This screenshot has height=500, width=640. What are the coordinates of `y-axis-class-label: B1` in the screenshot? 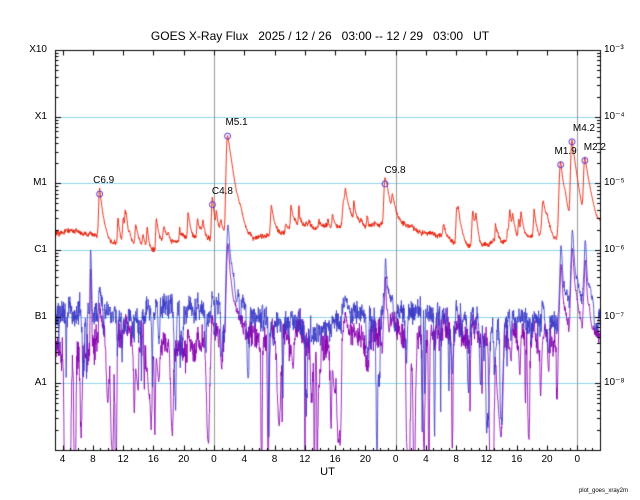 It's located at (40, 316).